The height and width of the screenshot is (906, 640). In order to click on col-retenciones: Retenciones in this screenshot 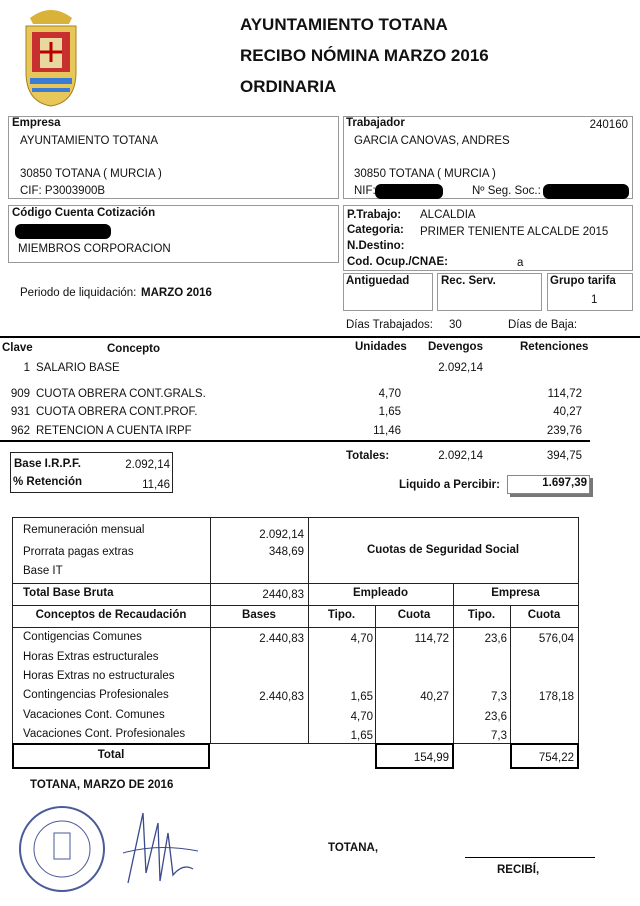, I will do `click(554, 347)`.